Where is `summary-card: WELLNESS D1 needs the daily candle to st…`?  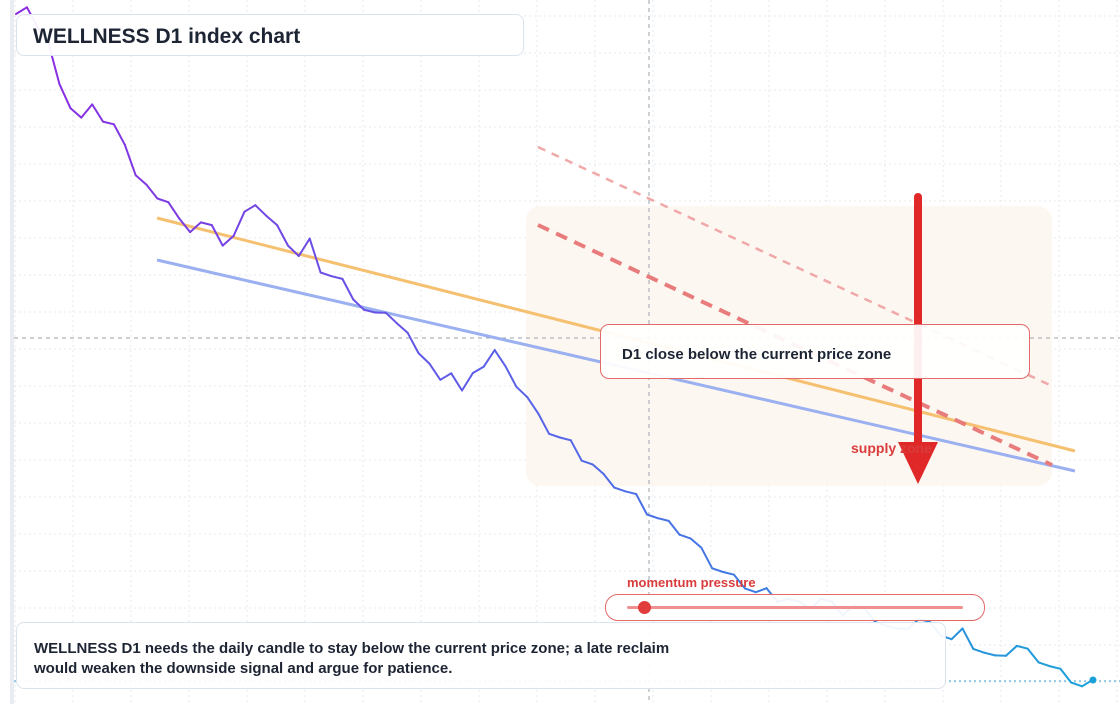
summary-card: WELLNESS D1 needs the daily candle to st… is located at coordinates (481, 655).